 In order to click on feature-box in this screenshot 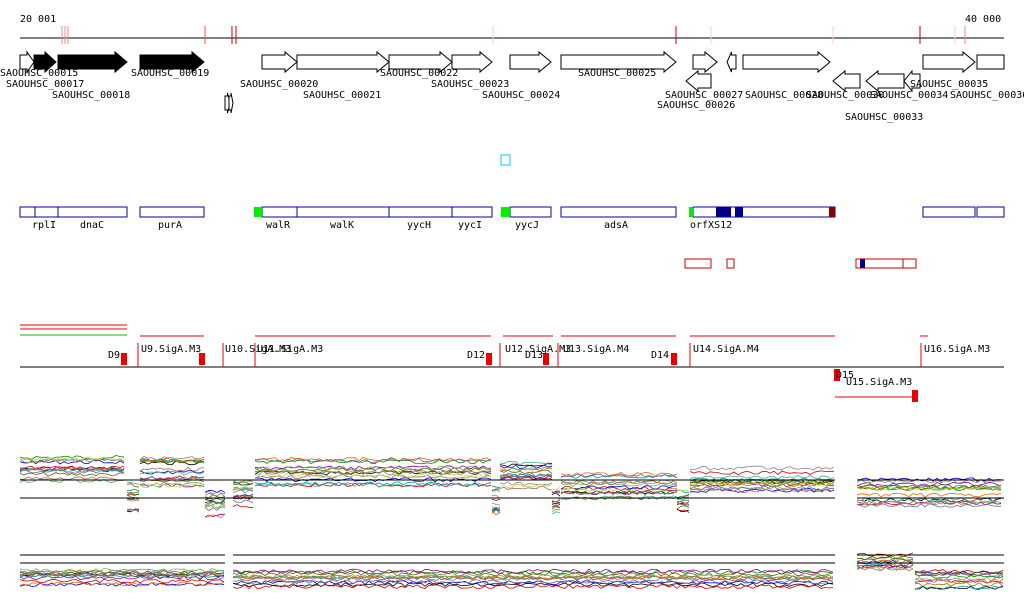, I will do `click(698, 263)`.